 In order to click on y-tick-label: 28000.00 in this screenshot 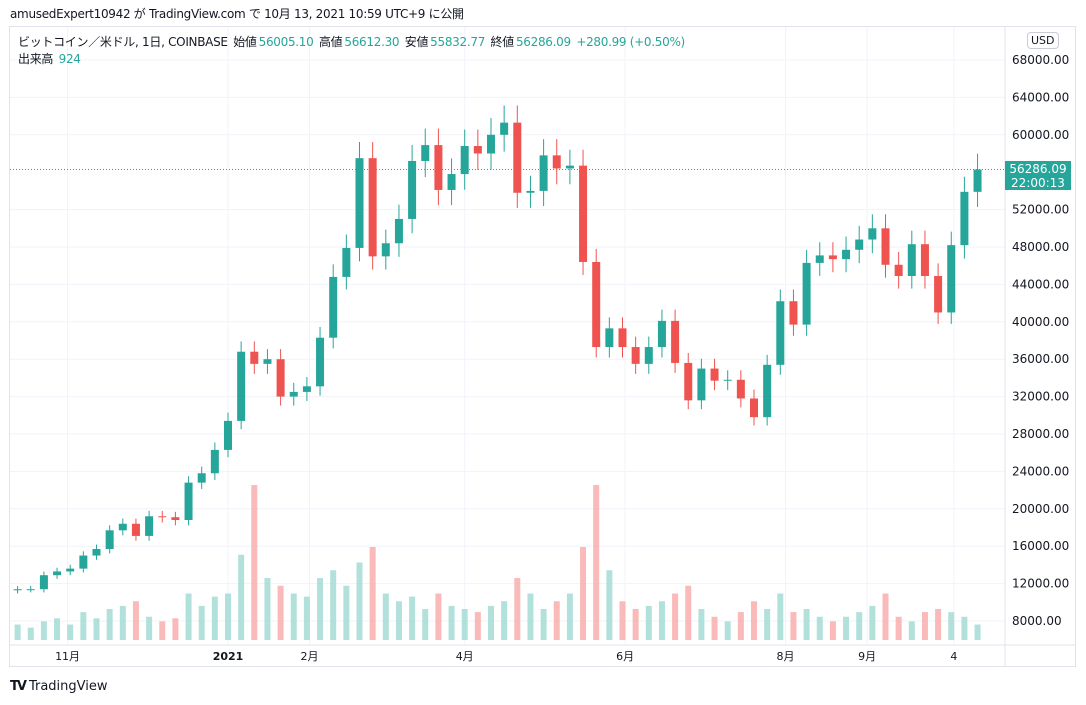, I will do `click(1040, 434)`.